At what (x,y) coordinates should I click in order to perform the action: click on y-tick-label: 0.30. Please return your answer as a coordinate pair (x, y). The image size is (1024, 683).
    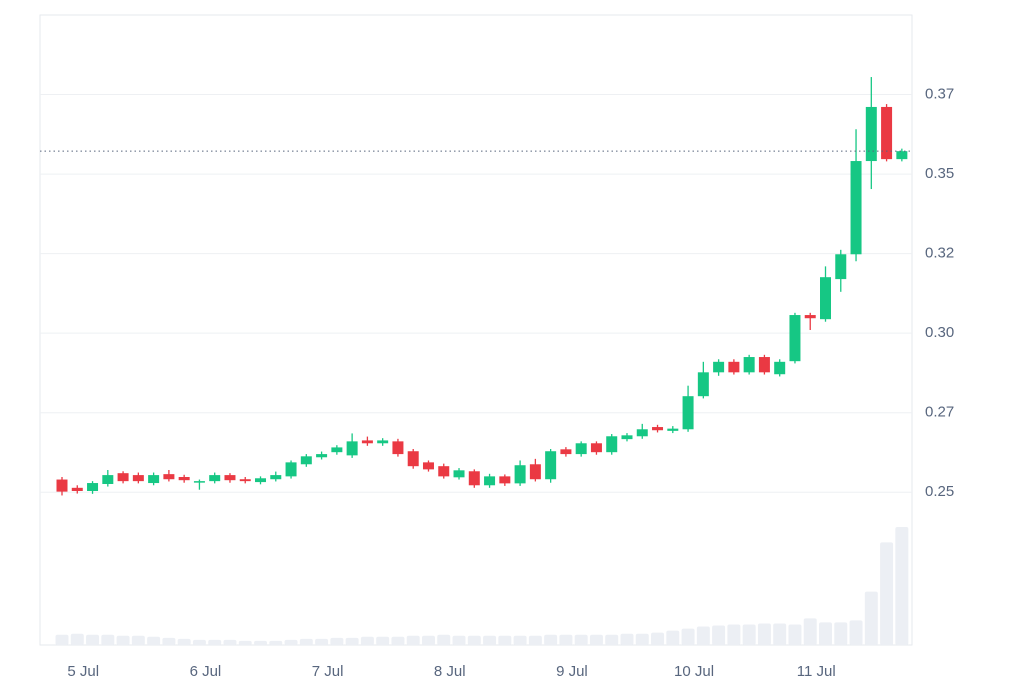
    Looking at the image, I should click on (939, 332).